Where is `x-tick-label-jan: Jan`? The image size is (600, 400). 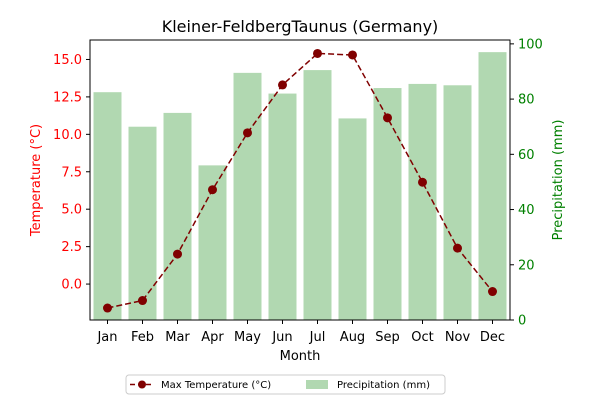
x-tick-label-jan: Jan is located at coordinates (106, 337).